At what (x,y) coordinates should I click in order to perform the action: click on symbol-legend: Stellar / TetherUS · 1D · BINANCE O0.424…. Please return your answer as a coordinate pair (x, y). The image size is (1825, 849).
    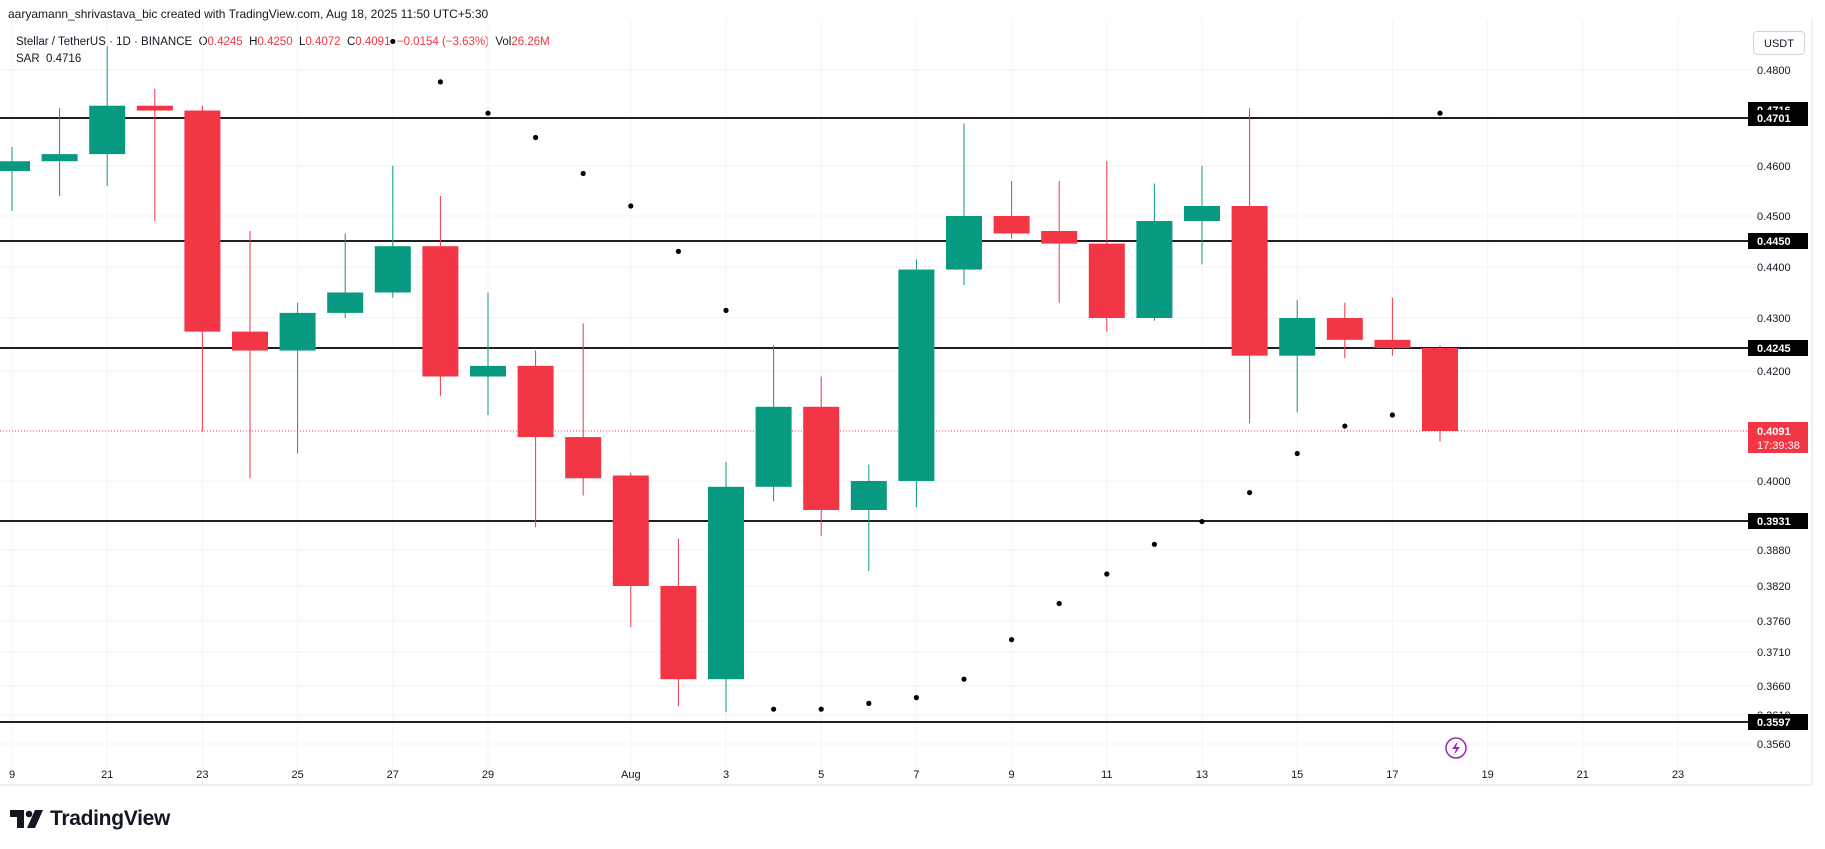
    Looking at the image, I should click on (283, 51).